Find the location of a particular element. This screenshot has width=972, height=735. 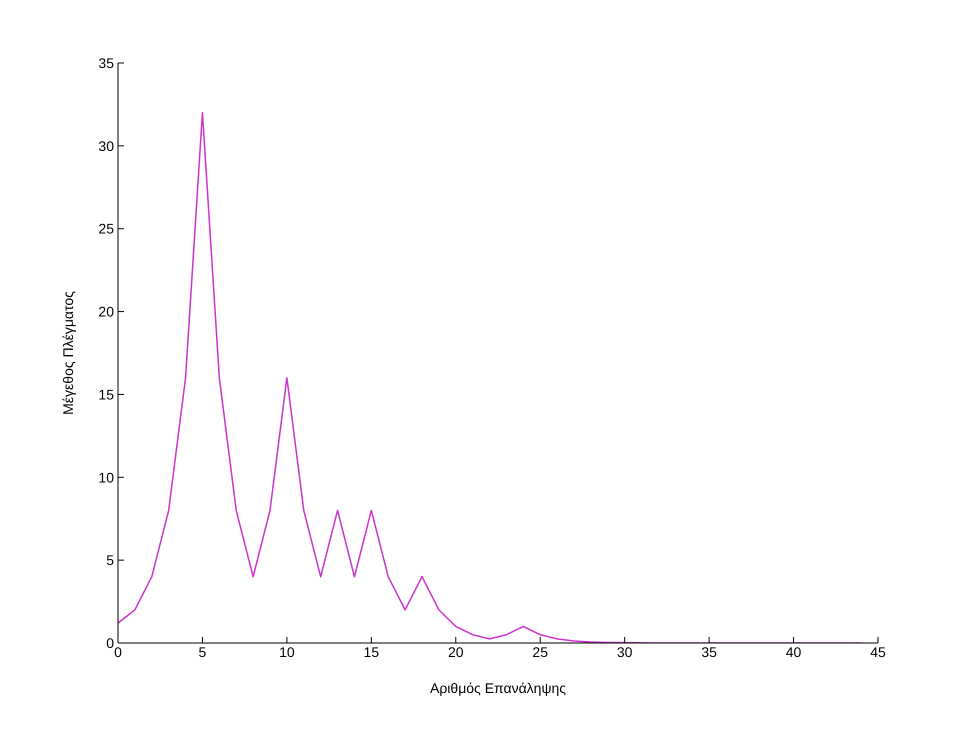

x-tick-label: 5 is located at coordinates (202, 652).